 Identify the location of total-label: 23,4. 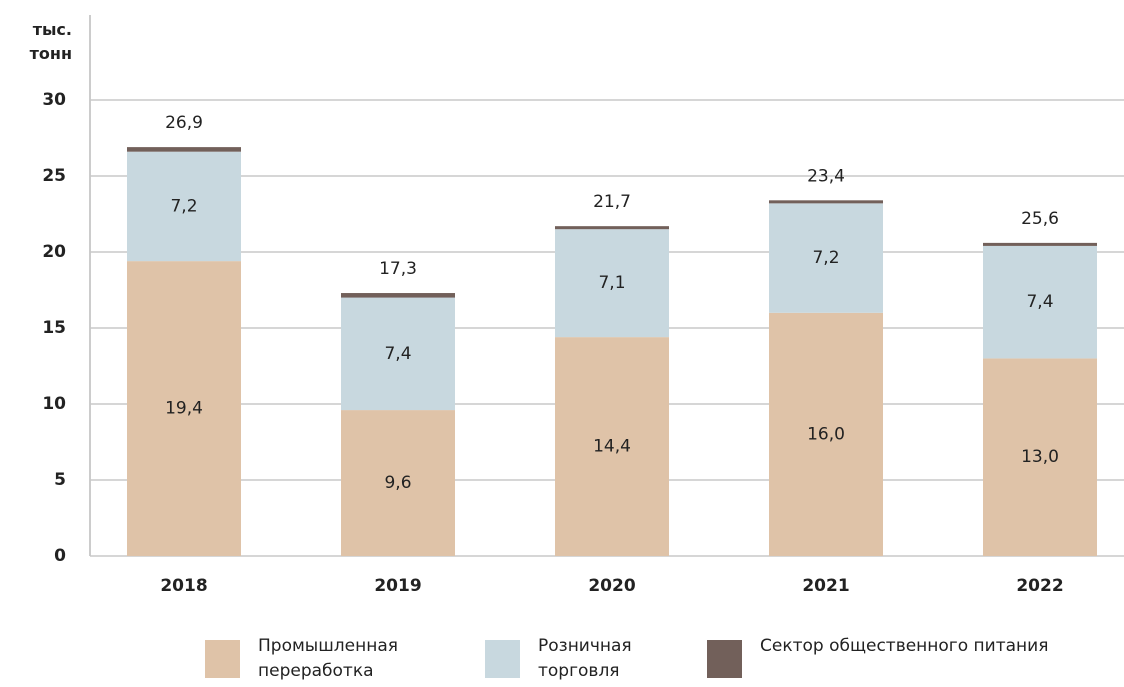
(826, 176).